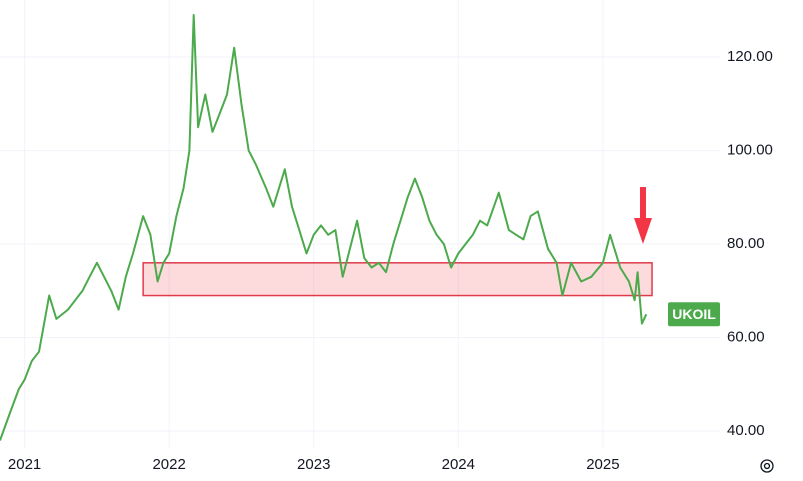  What do you see at coordinates (24, 464) in the screenshot?
I see `x-tick-label: 2021` at bounding box center [24, 464].